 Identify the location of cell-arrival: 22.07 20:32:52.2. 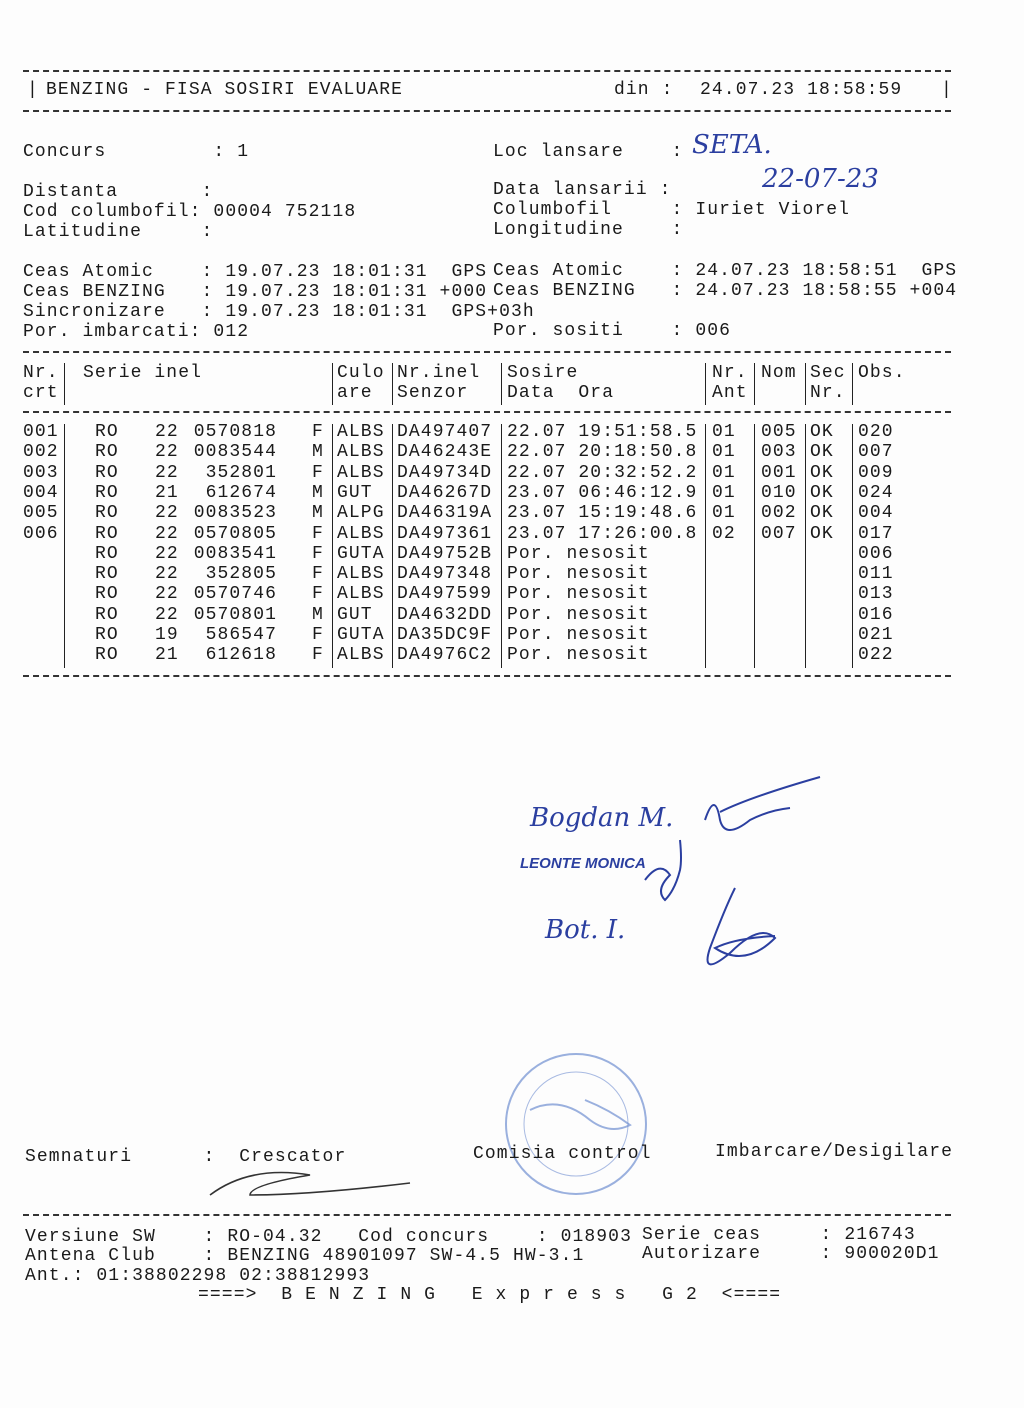
(602, 472).